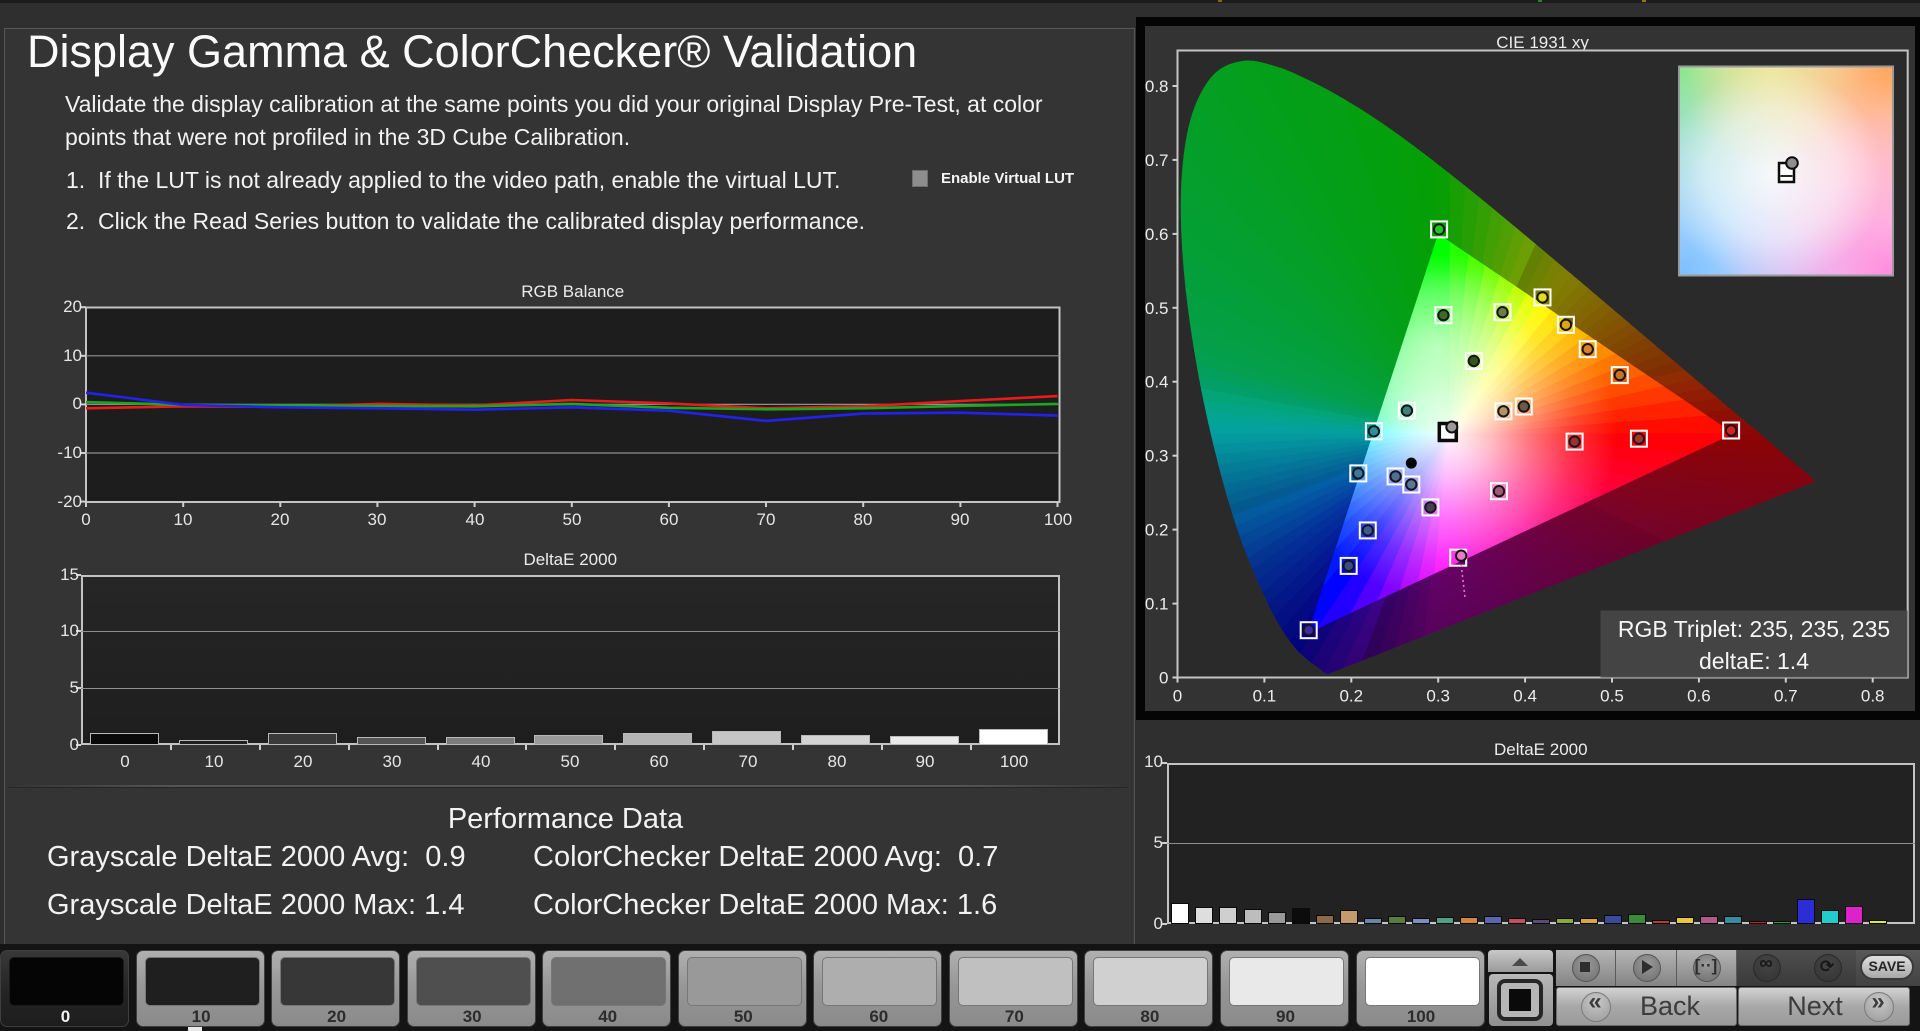 Image resolution: width=1920 pixels, height=1031 pixels. I want to click on svg-text: RGB Triplet: 235, 235, 235, so click(1754, 629).